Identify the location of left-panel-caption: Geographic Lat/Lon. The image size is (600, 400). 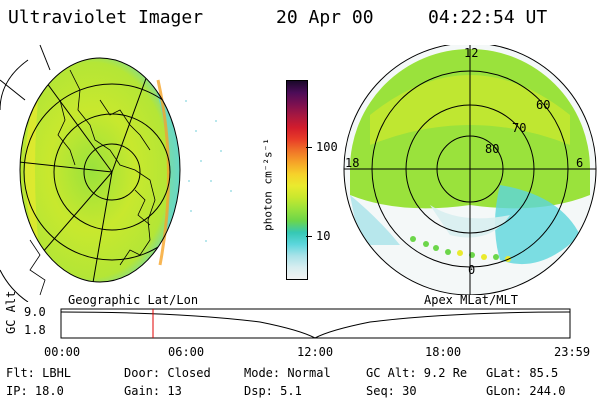
(133, 300).